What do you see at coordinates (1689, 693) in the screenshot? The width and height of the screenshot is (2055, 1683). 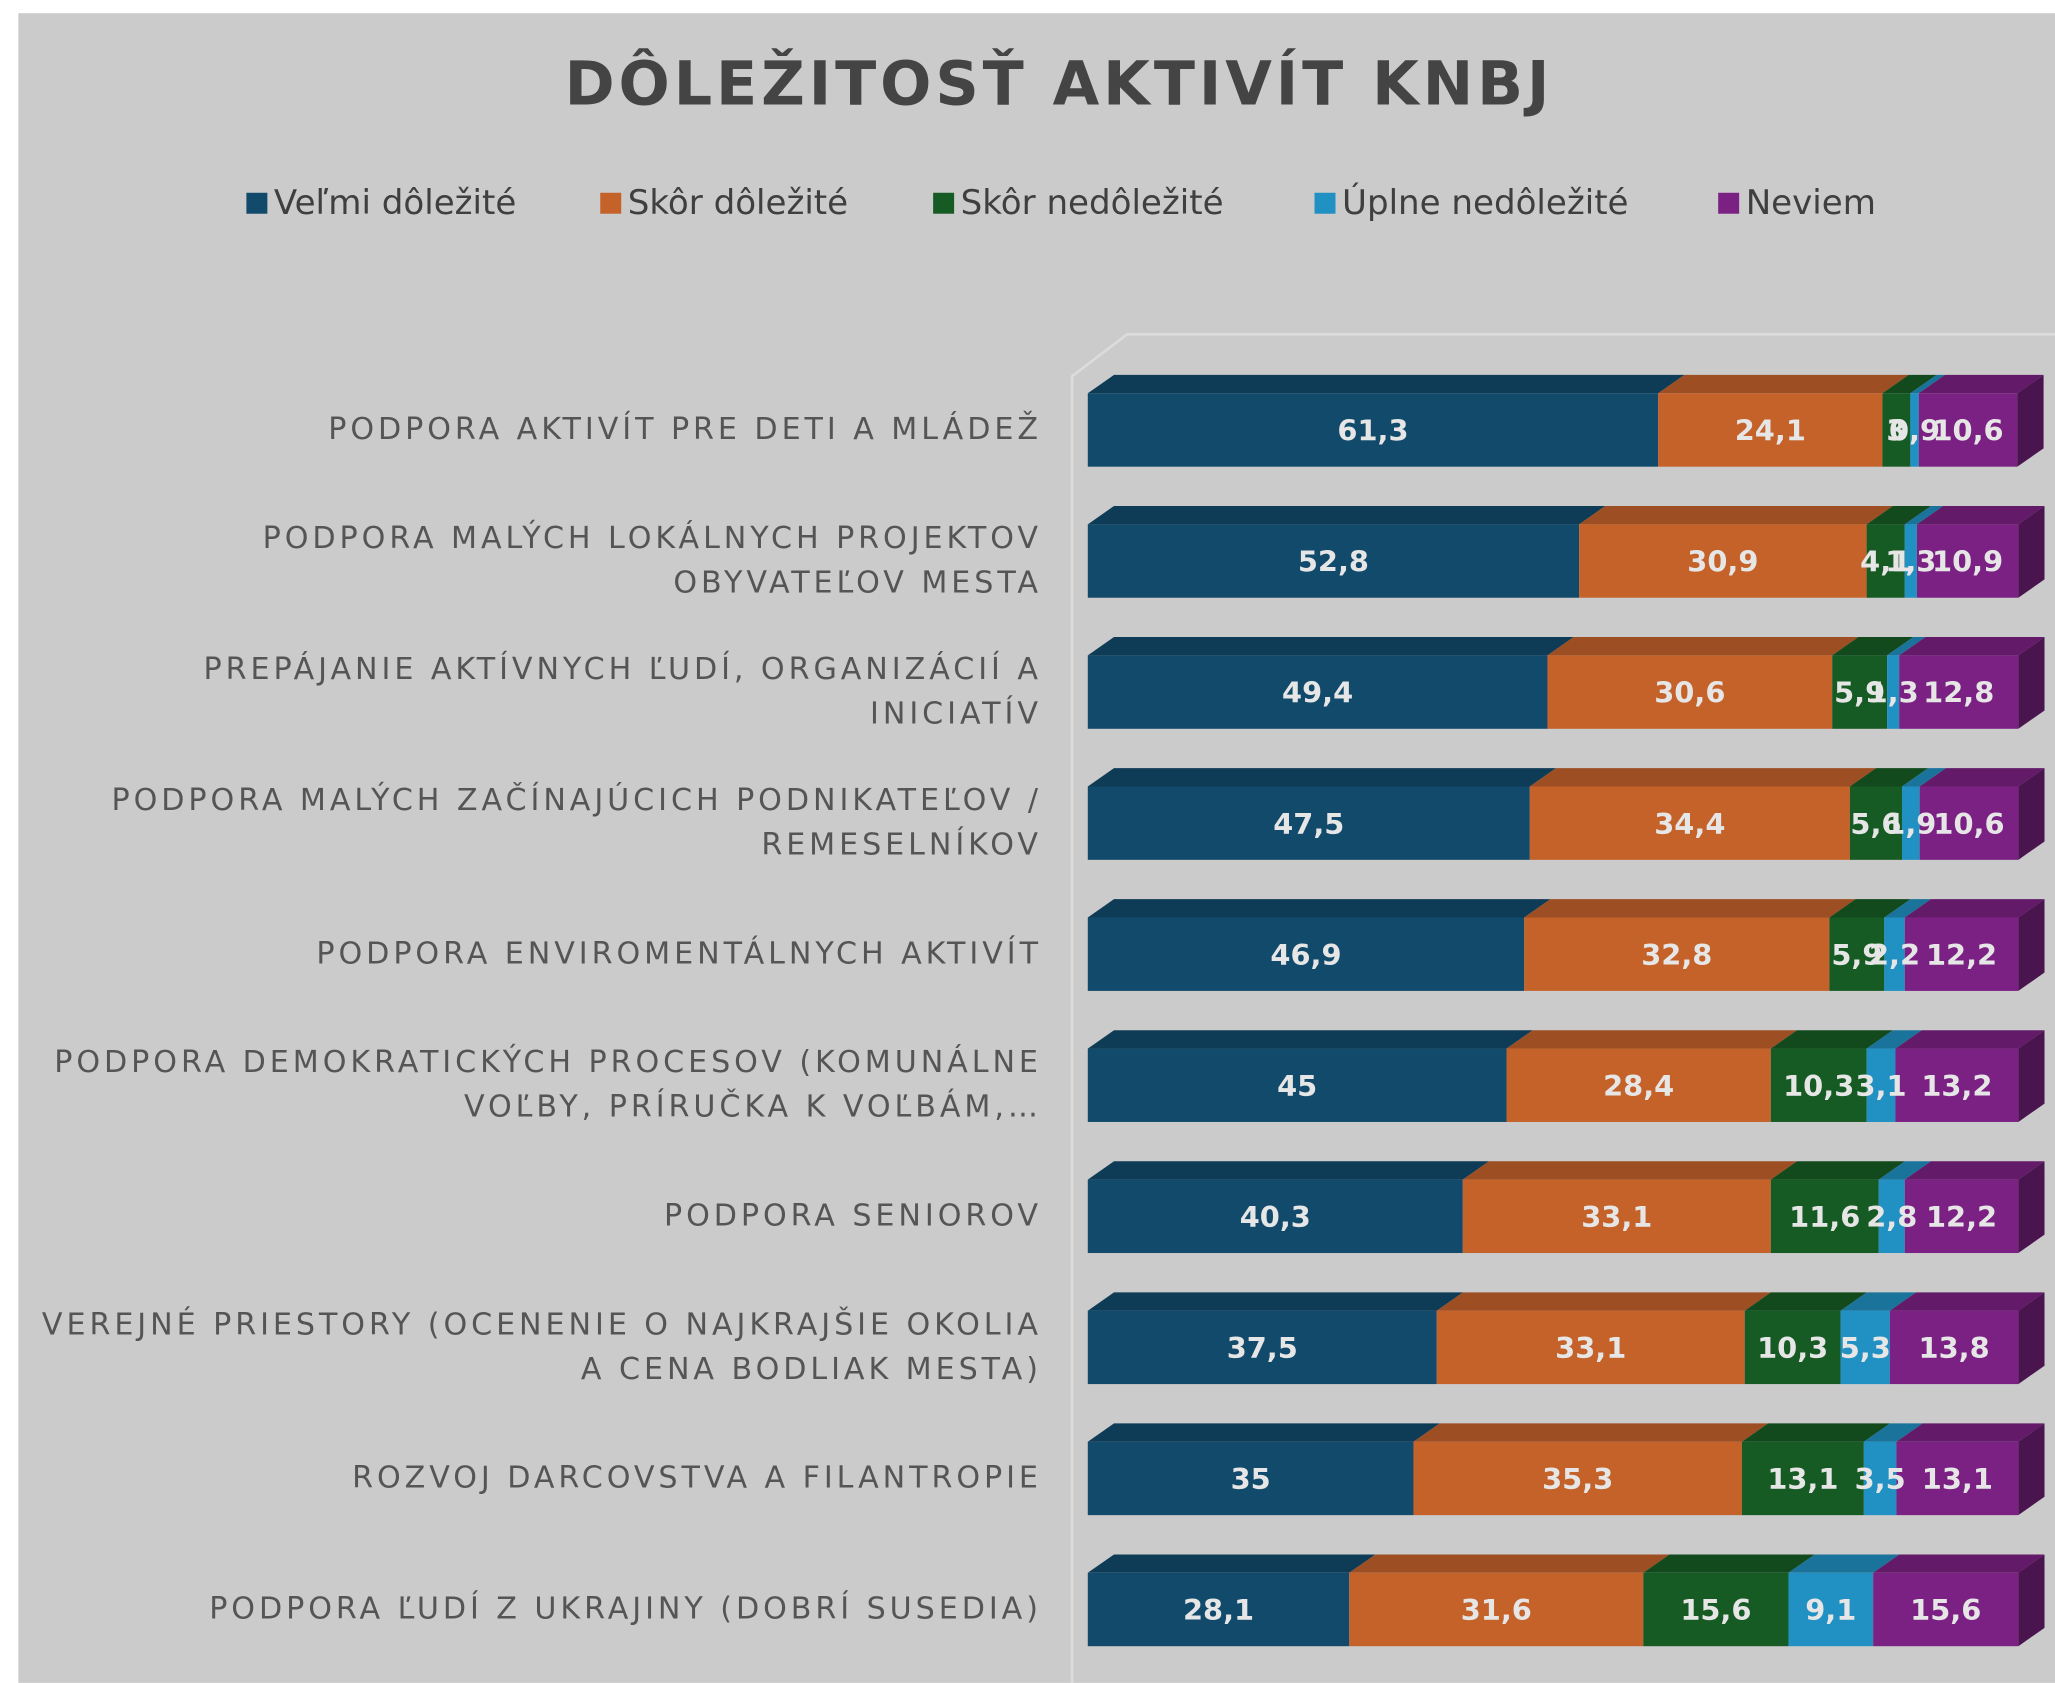 I see `data-label: 30,6` at bounding box center [1689, 693].